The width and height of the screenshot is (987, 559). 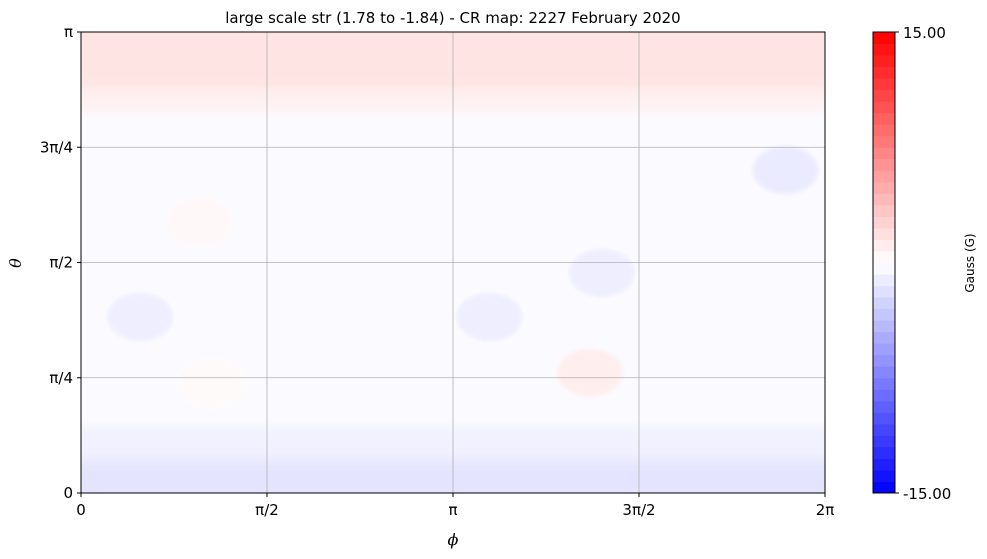 What do you see at coordinates (927, 494) in the screenshot?
I see `colorbar-min-label: -15.00` at bounding box center [927, 494].